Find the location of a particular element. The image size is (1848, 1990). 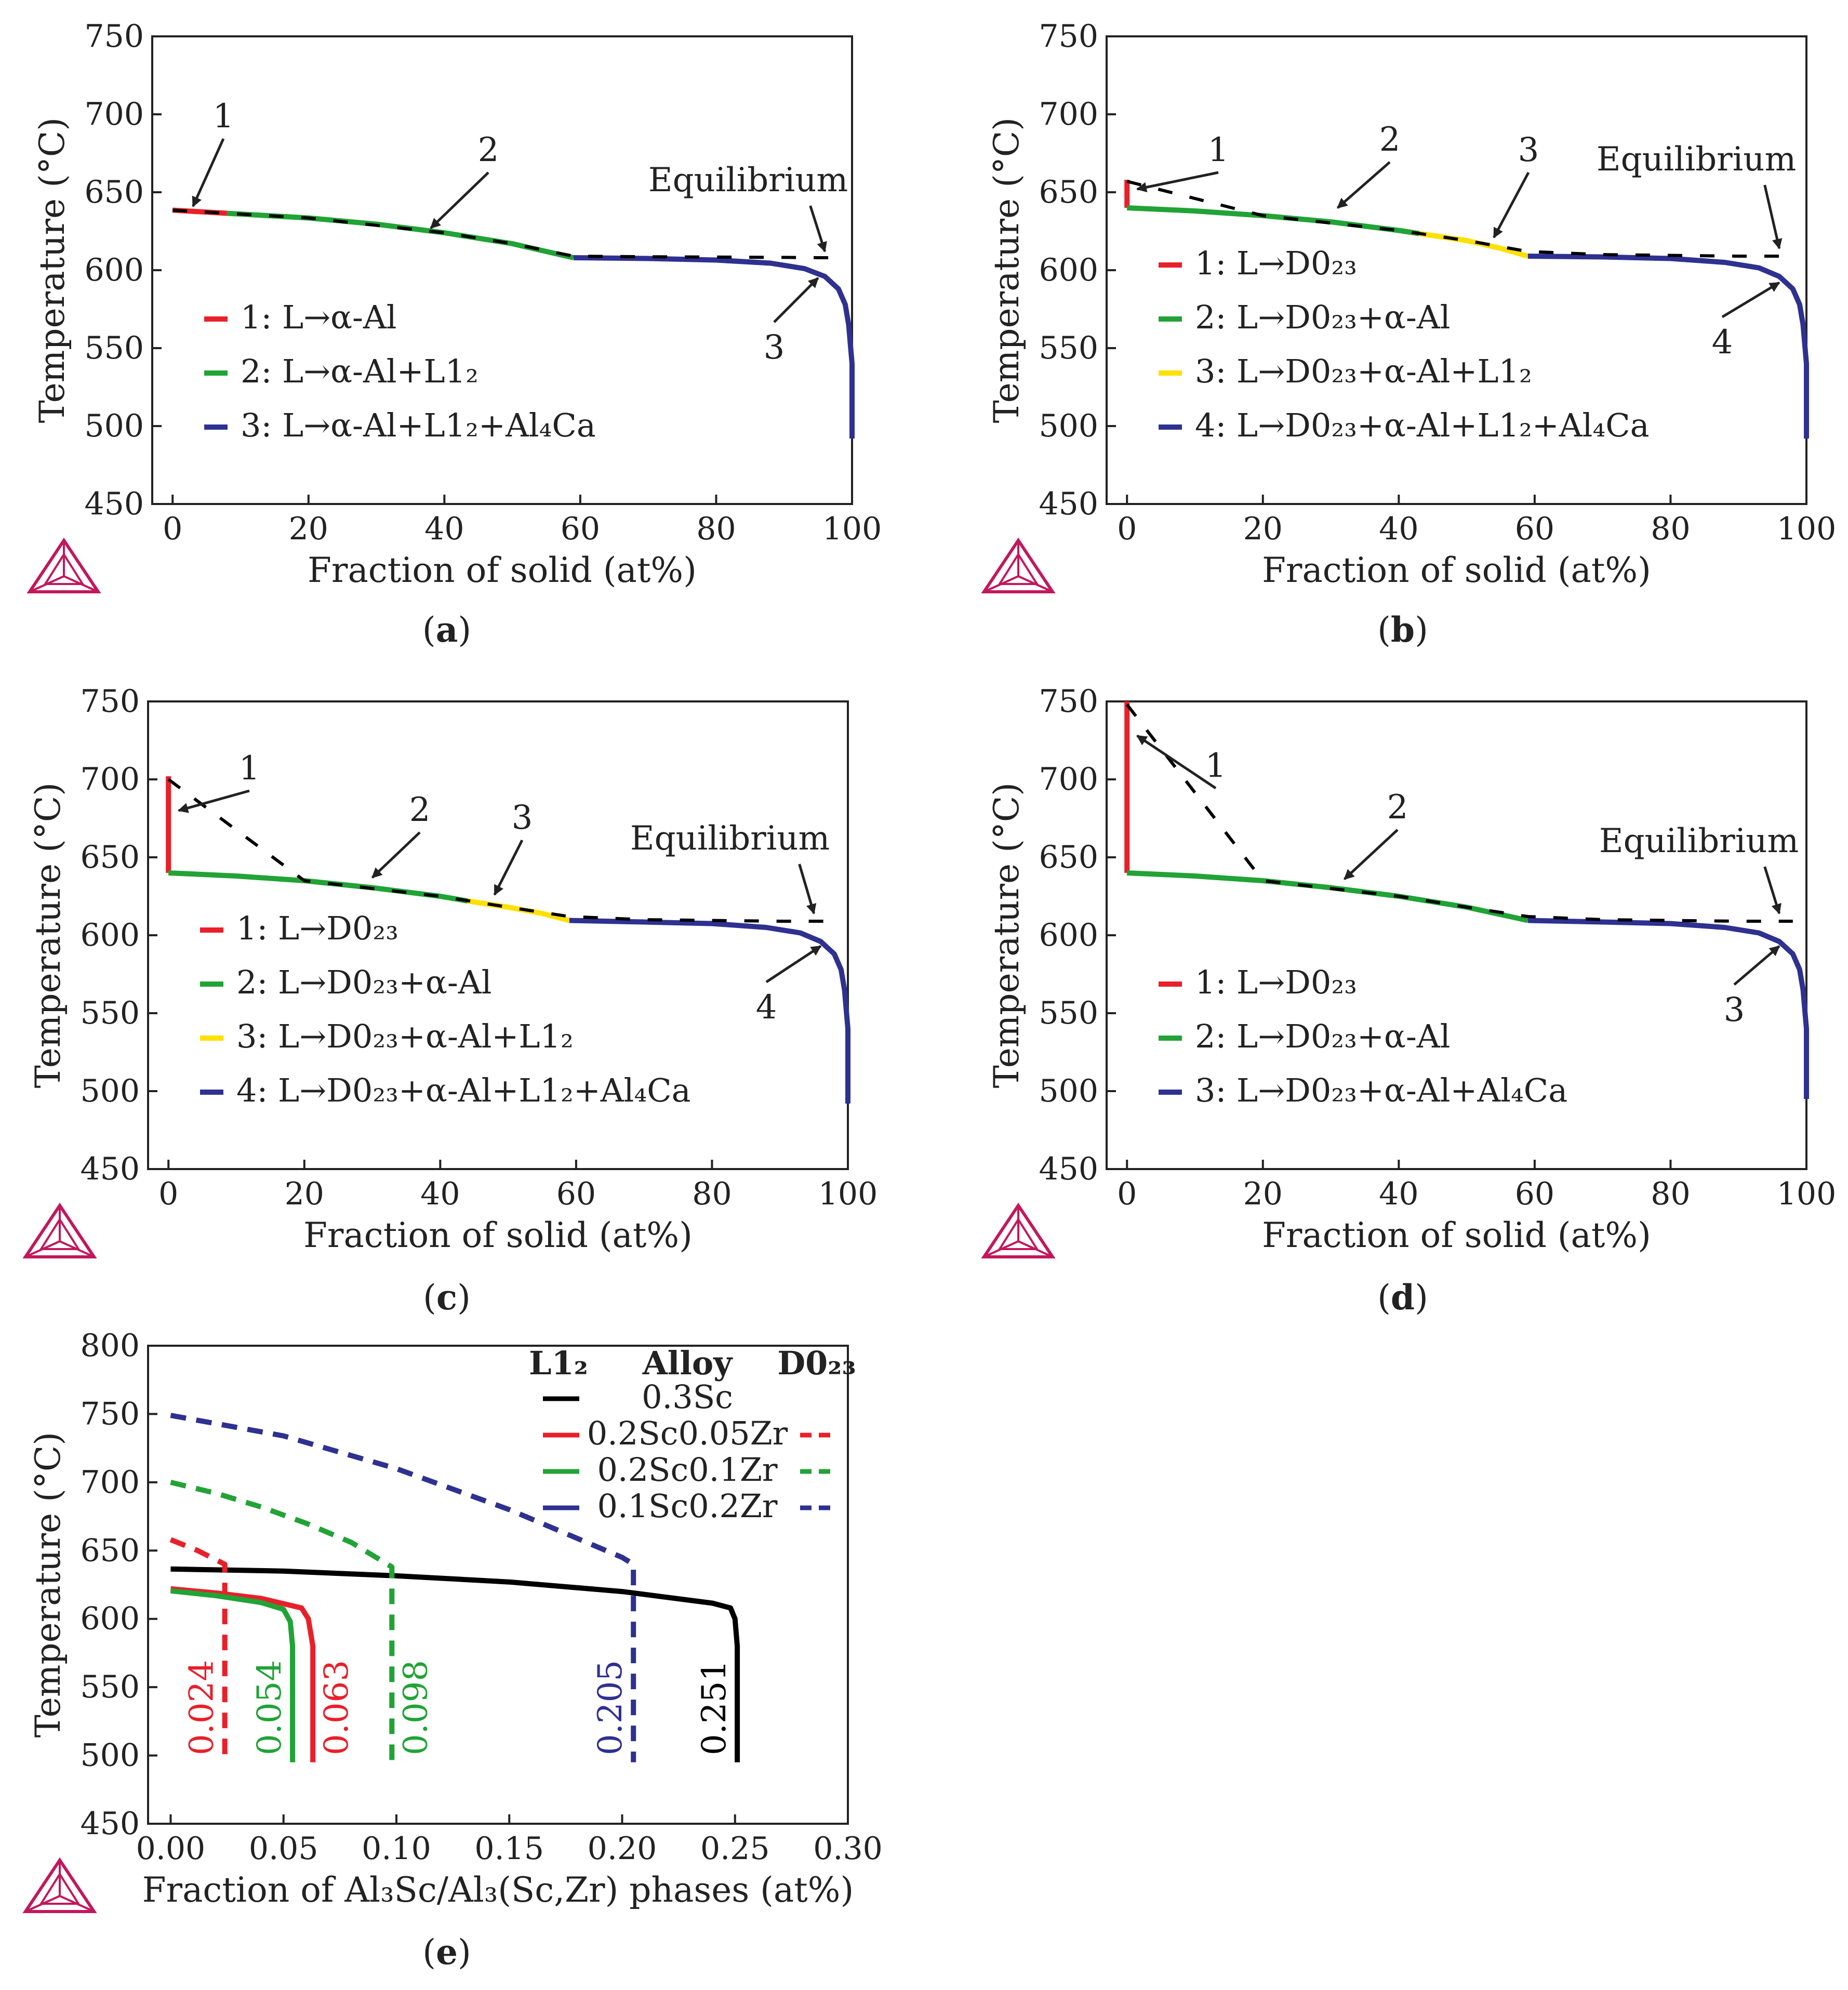

value-label: 0.205 is located at coordinates (610, 1708).